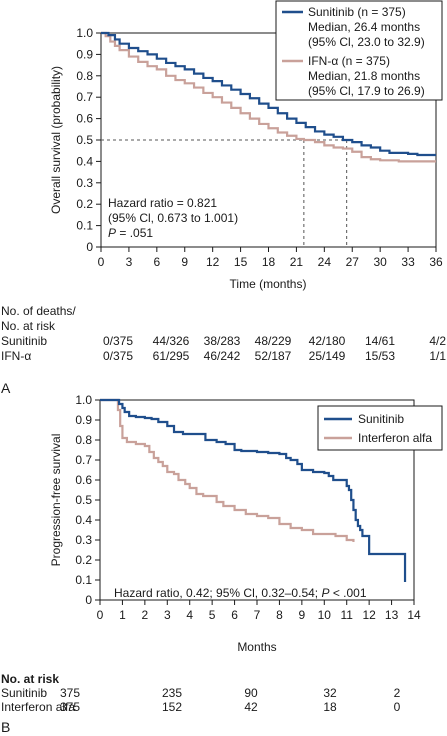 This screenshot has width=447, height=736. I want to click on panel-a-hazard-ratio-line-1: Hazard ratio = 0.821, so click(162, 203).